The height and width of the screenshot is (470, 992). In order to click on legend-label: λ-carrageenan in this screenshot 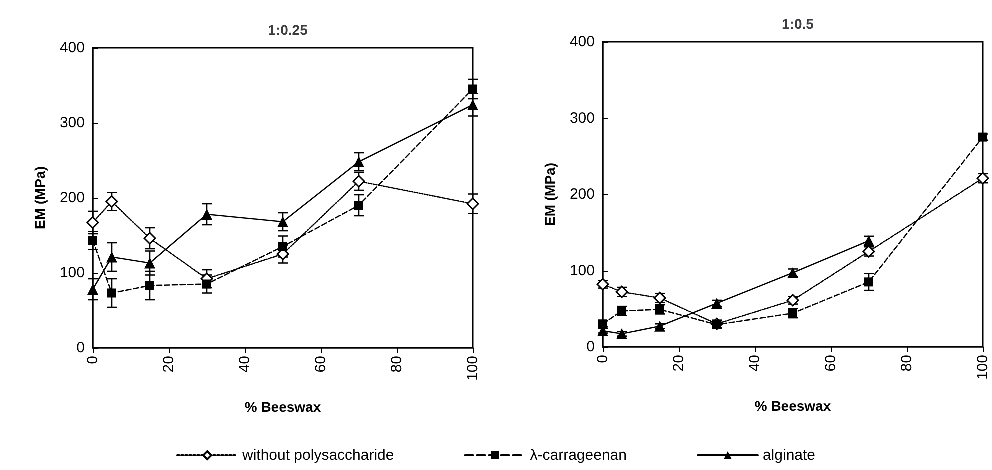, I will do `click(578, 455)`.